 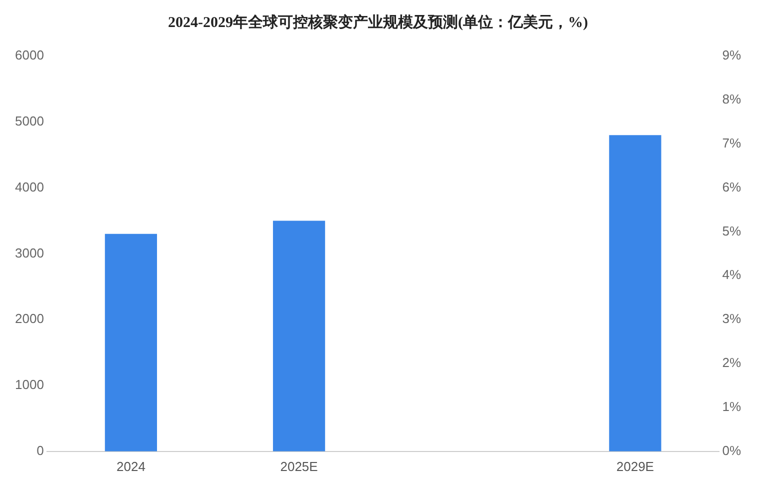 What do you see at coordinates (29, 384) in the screenshot?
I see `y-tick-label: 1000` at bounding box center [29, 384].